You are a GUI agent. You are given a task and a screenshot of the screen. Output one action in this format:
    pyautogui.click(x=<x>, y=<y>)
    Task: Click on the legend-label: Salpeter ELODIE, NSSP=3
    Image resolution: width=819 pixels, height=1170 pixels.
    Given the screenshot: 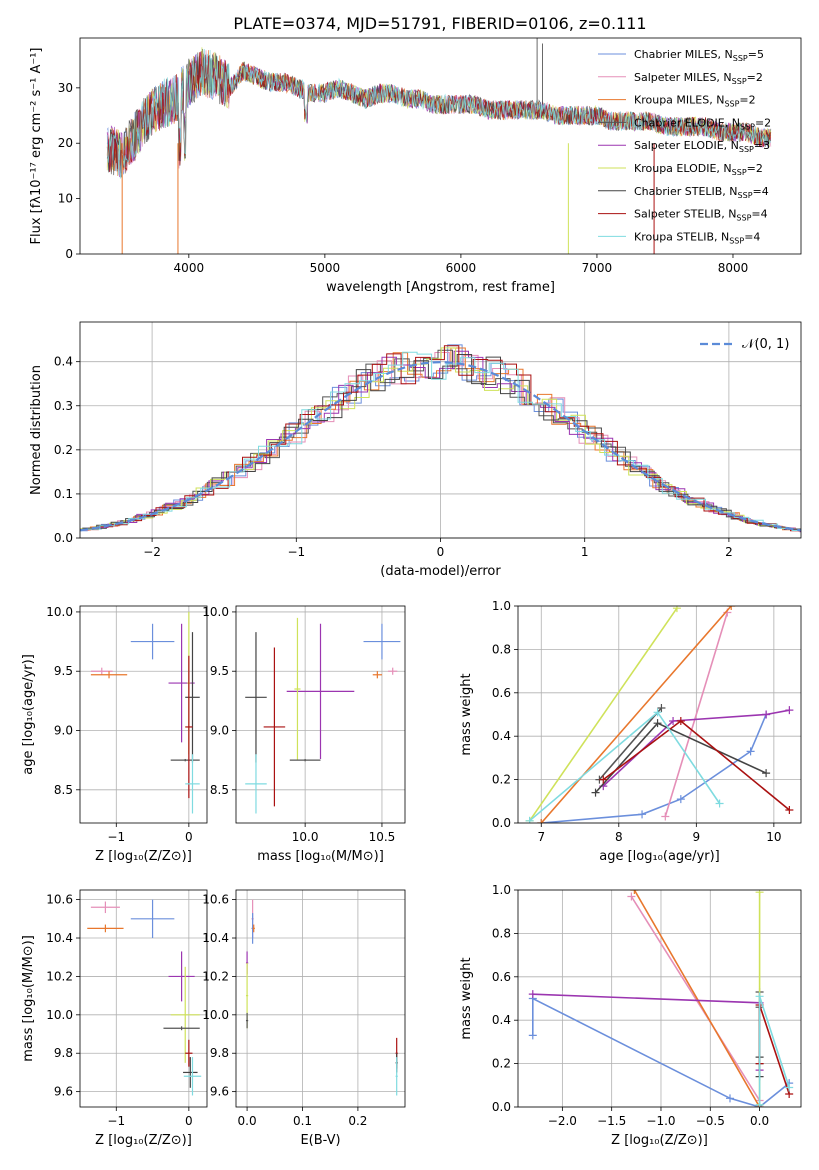 What is the action you would take?
    pyautogui.click(x=702, y=146)
    